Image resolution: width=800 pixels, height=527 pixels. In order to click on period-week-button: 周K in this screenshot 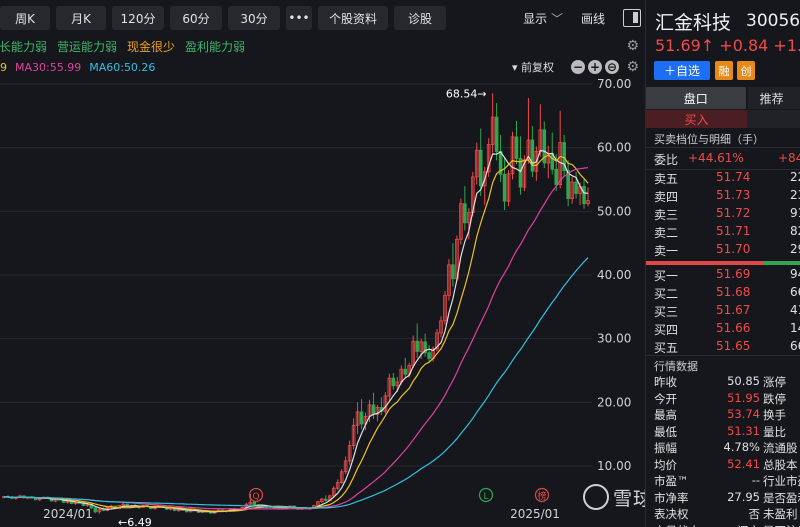, I will do `click(25, 18)`.